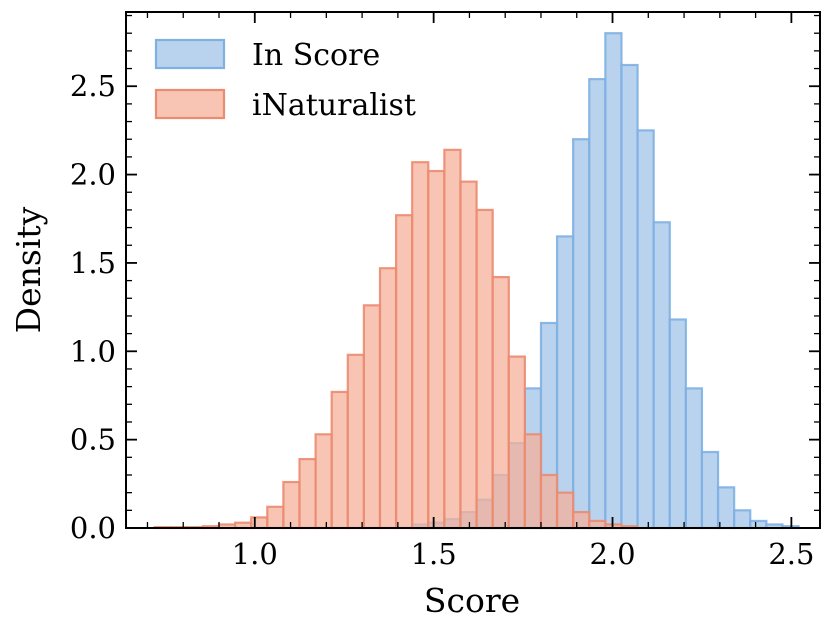  I want to click on y-tick-label: 2.5, so click(93, 86).